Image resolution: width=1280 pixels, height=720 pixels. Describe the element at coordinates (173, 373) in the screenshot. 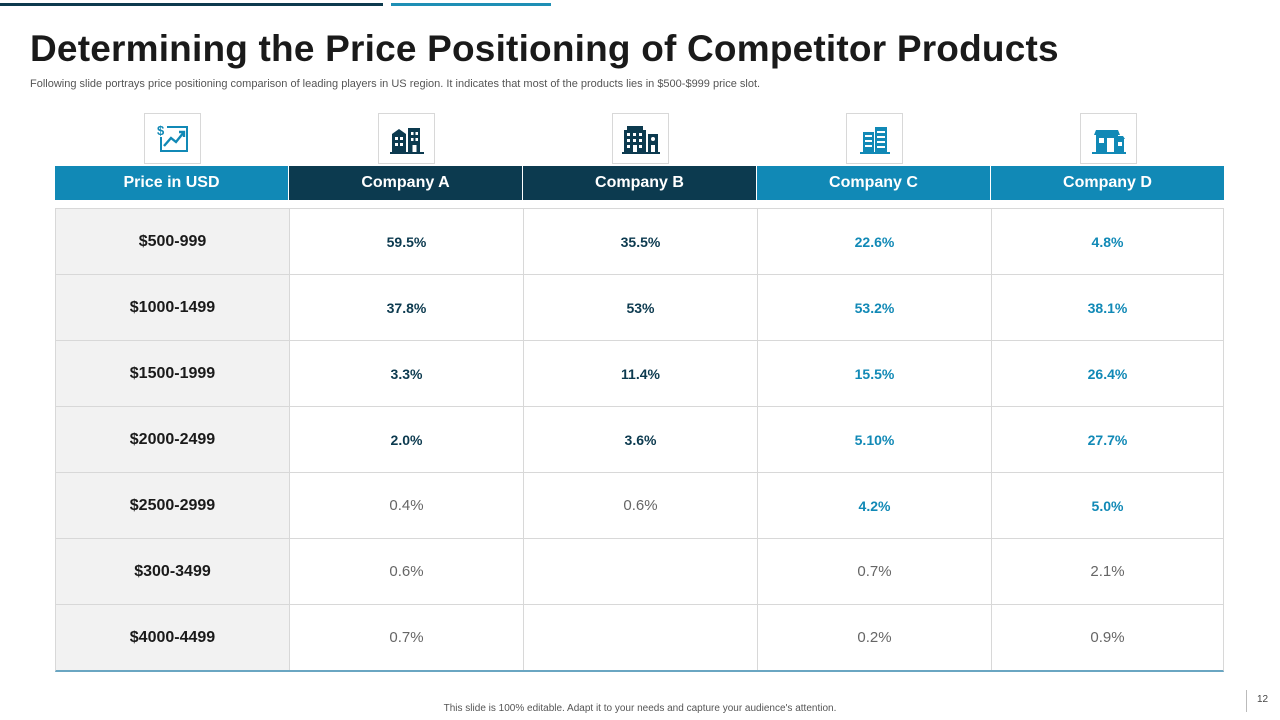

I see `price-range-cell: $1500-1999` at that location.